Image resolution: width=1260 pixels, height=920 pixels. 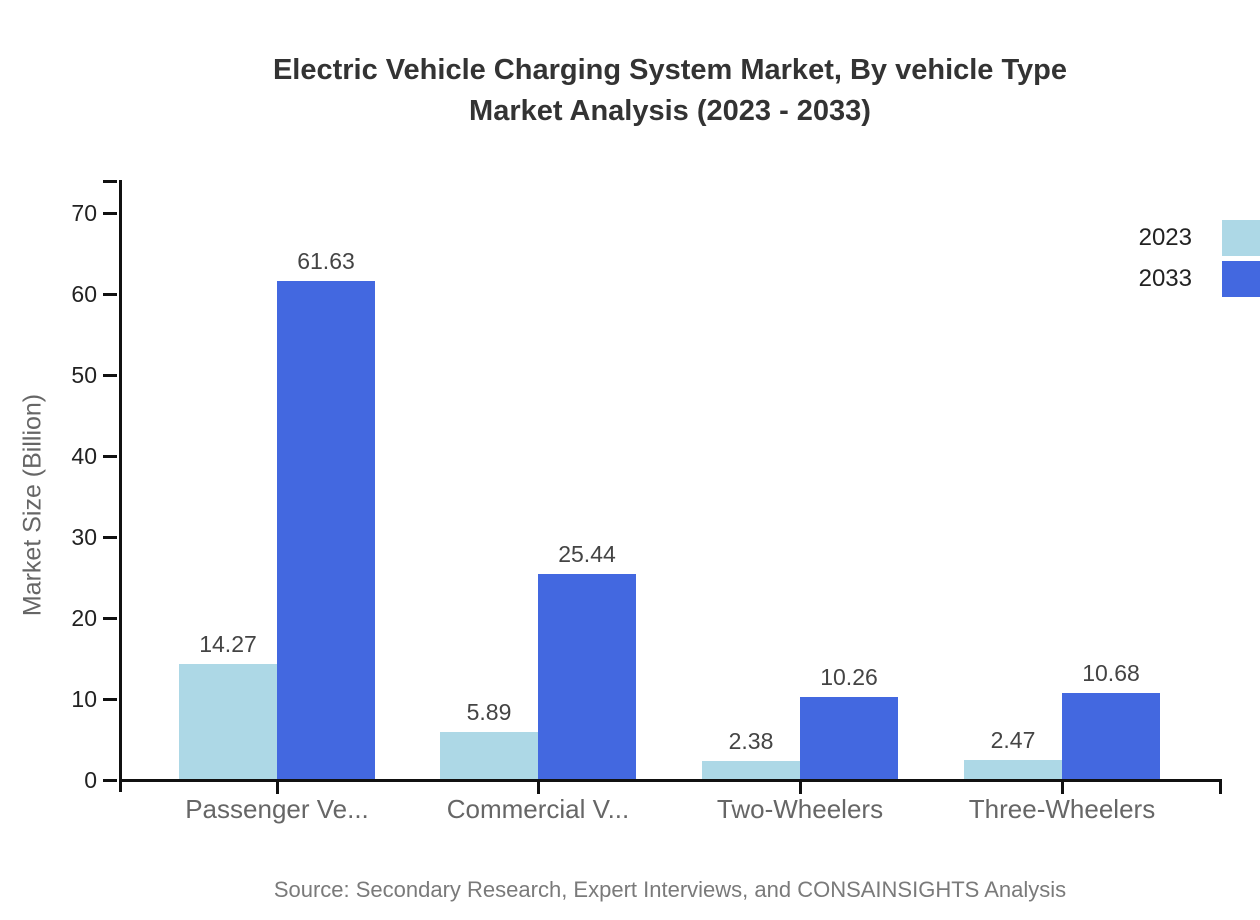 I want to click on legend-swatch-2023, so click(x=1241, y=238).